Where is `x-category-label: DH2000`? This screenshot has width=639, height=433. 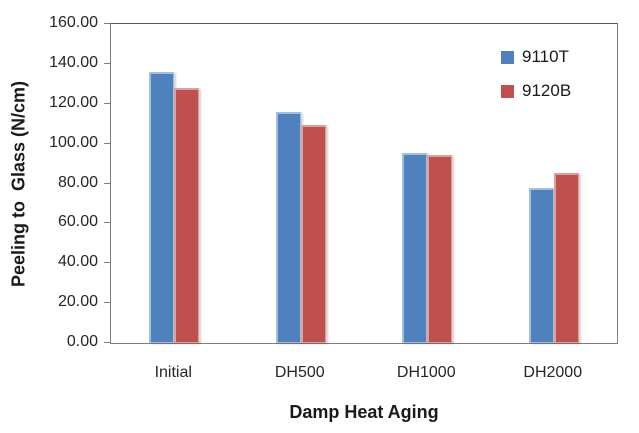
x-category-label: DH2000 is located at coordinates (553, 372).